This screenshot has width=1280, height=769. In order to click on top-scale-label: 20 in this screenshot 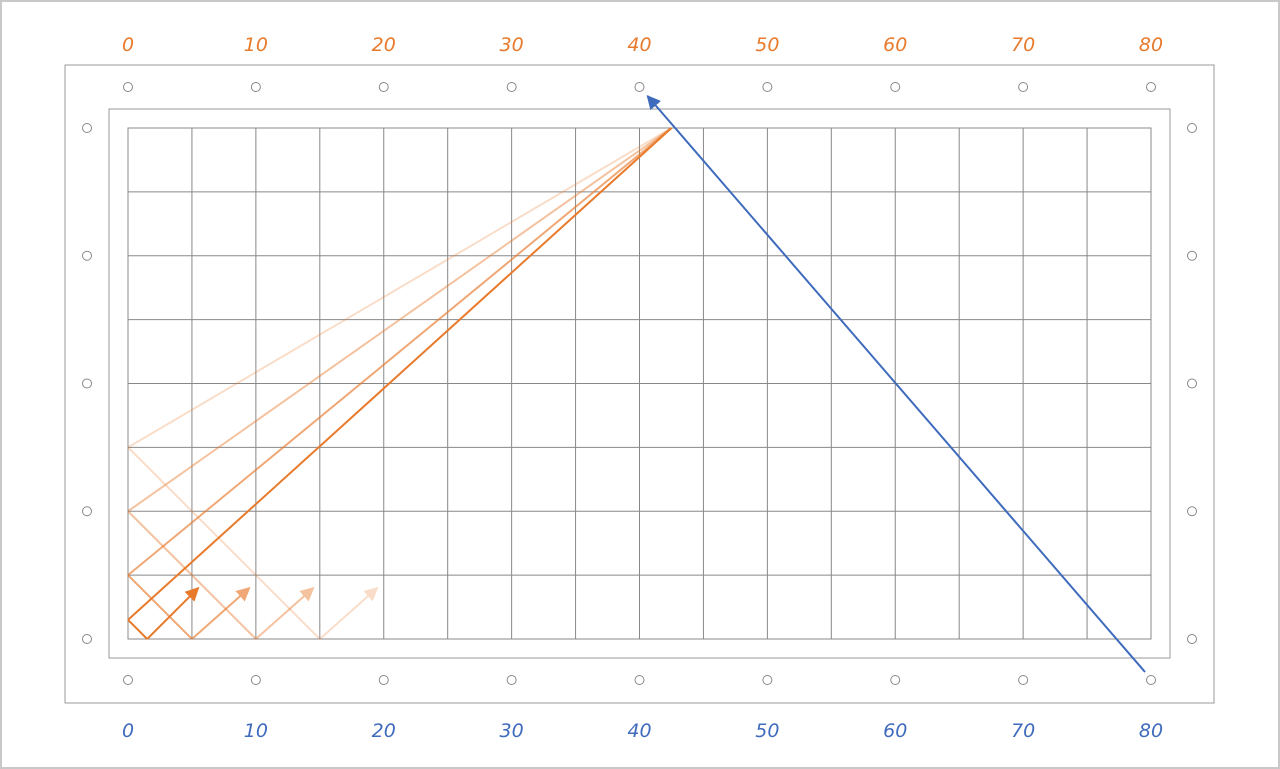, I will do `click(384, 45)`.